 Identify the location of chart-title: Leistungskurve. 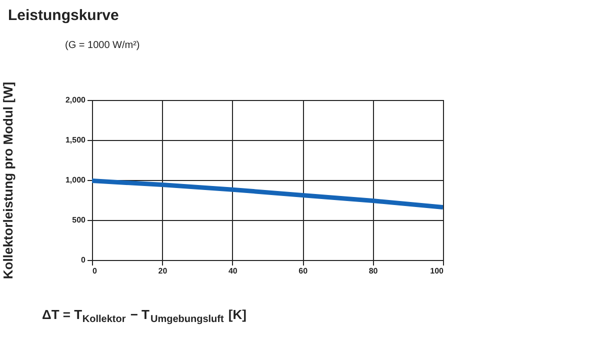
(63, 15).